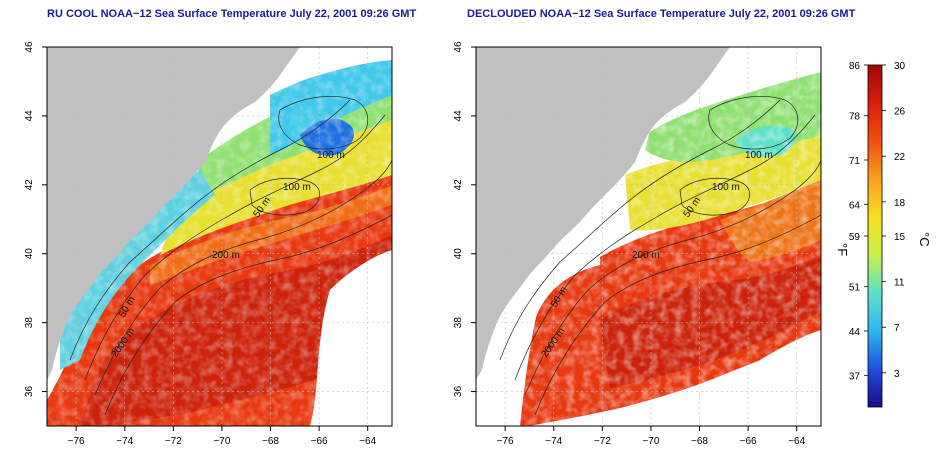 The image size is (950, 475). I want to click on left-y-tick-label-3: 42, so click(29, 185).